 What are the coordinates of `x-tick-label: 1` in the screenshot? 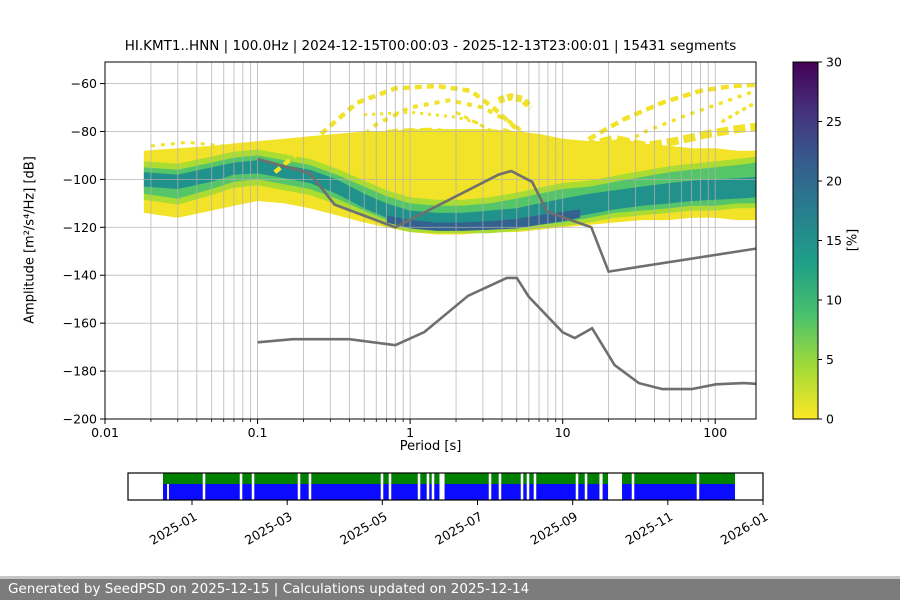 It's located at (410, 432).